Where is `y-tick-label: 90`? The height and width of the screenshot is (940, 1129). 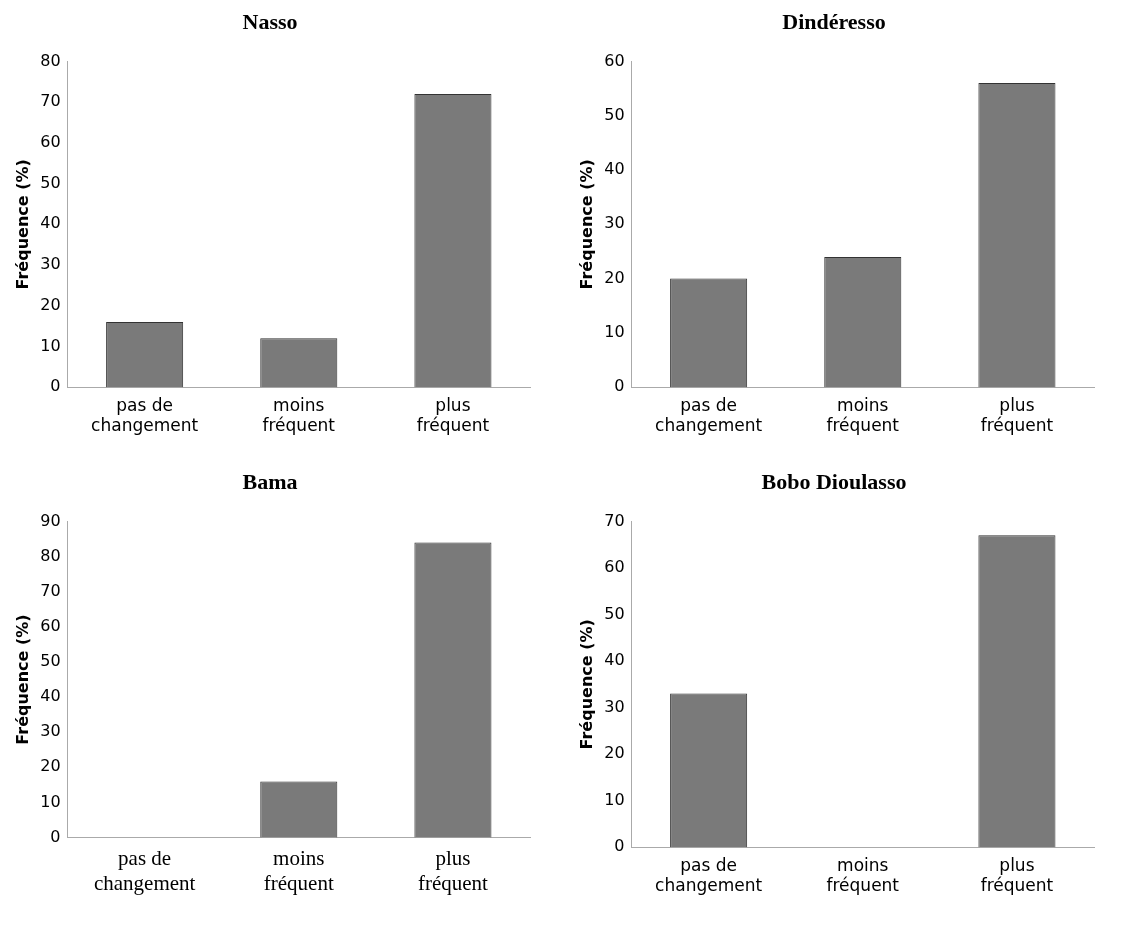 y-tick-label: 90 is located at coordinates (50, 520).